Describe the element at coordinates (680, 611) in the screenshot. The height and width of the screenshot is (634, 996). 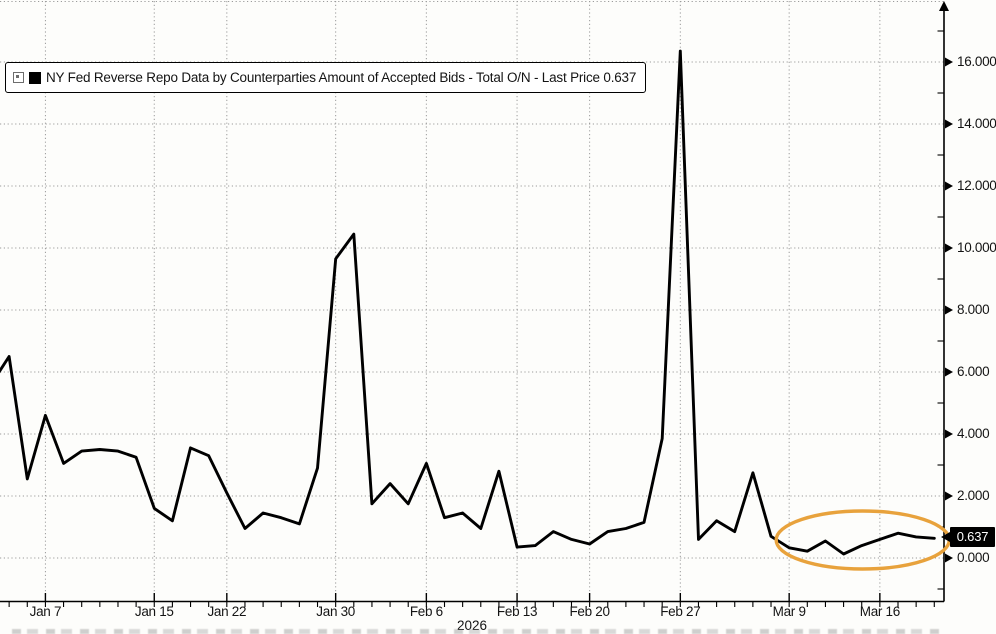
I see `x-tick-label: Feb 27` at that location.